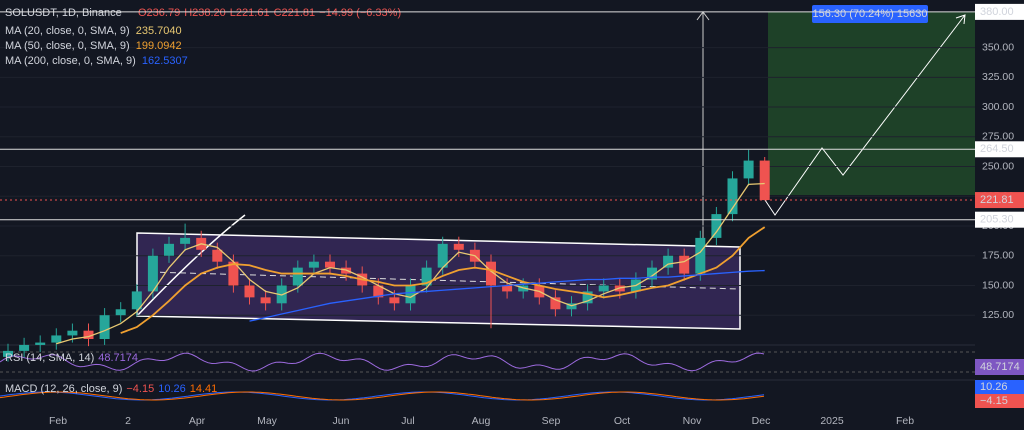 The height and width of the screenshot is (430, 1024). I want to click on macd-name: MACD (12, 26, close, 9), so click(63, 389).